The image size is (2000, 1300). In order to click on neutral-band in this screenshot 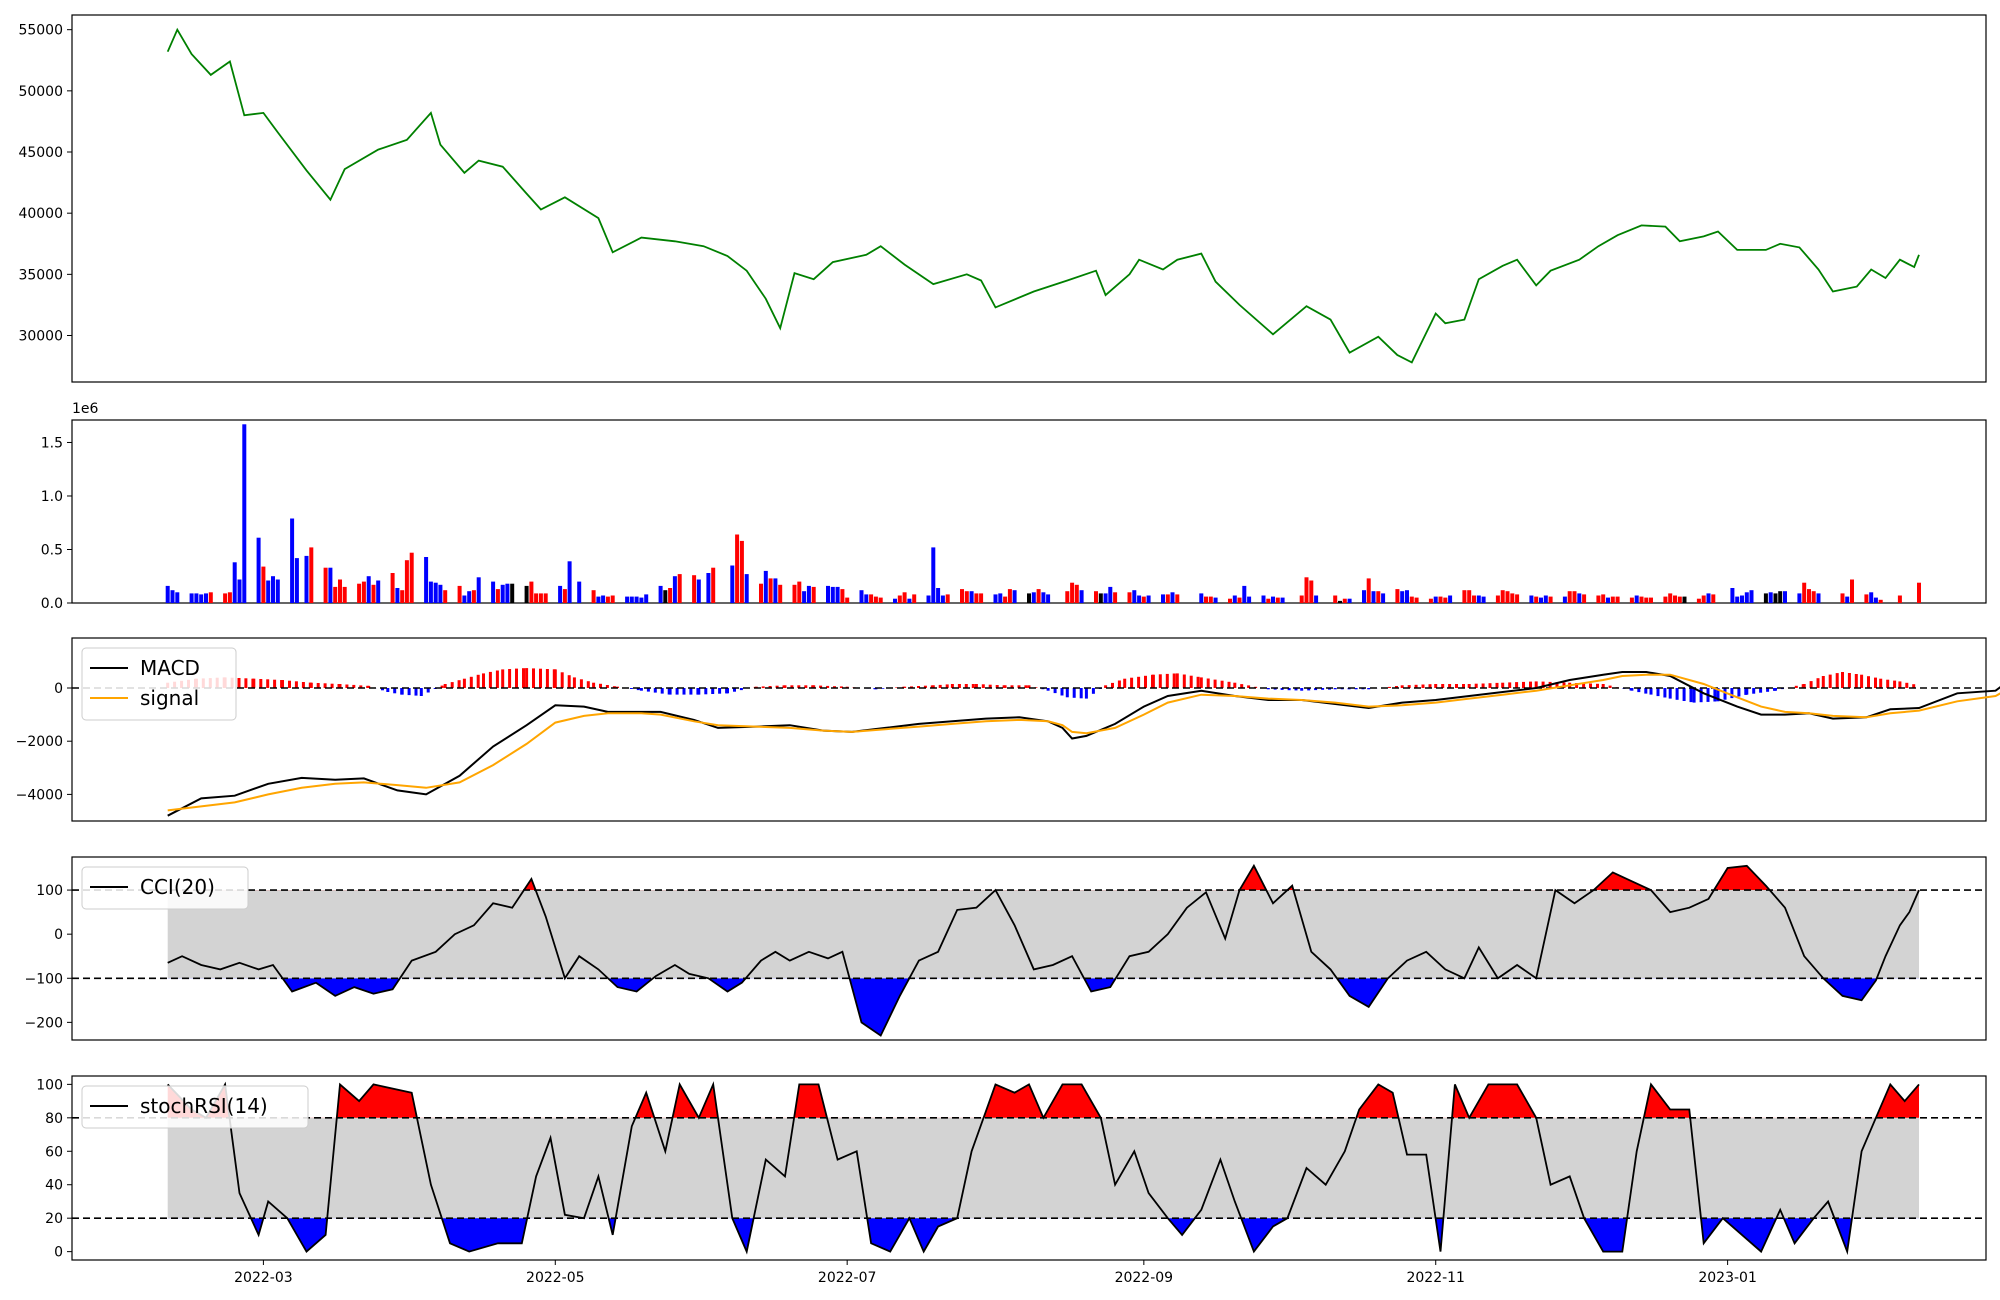, I will do `click(1043, 934)`.